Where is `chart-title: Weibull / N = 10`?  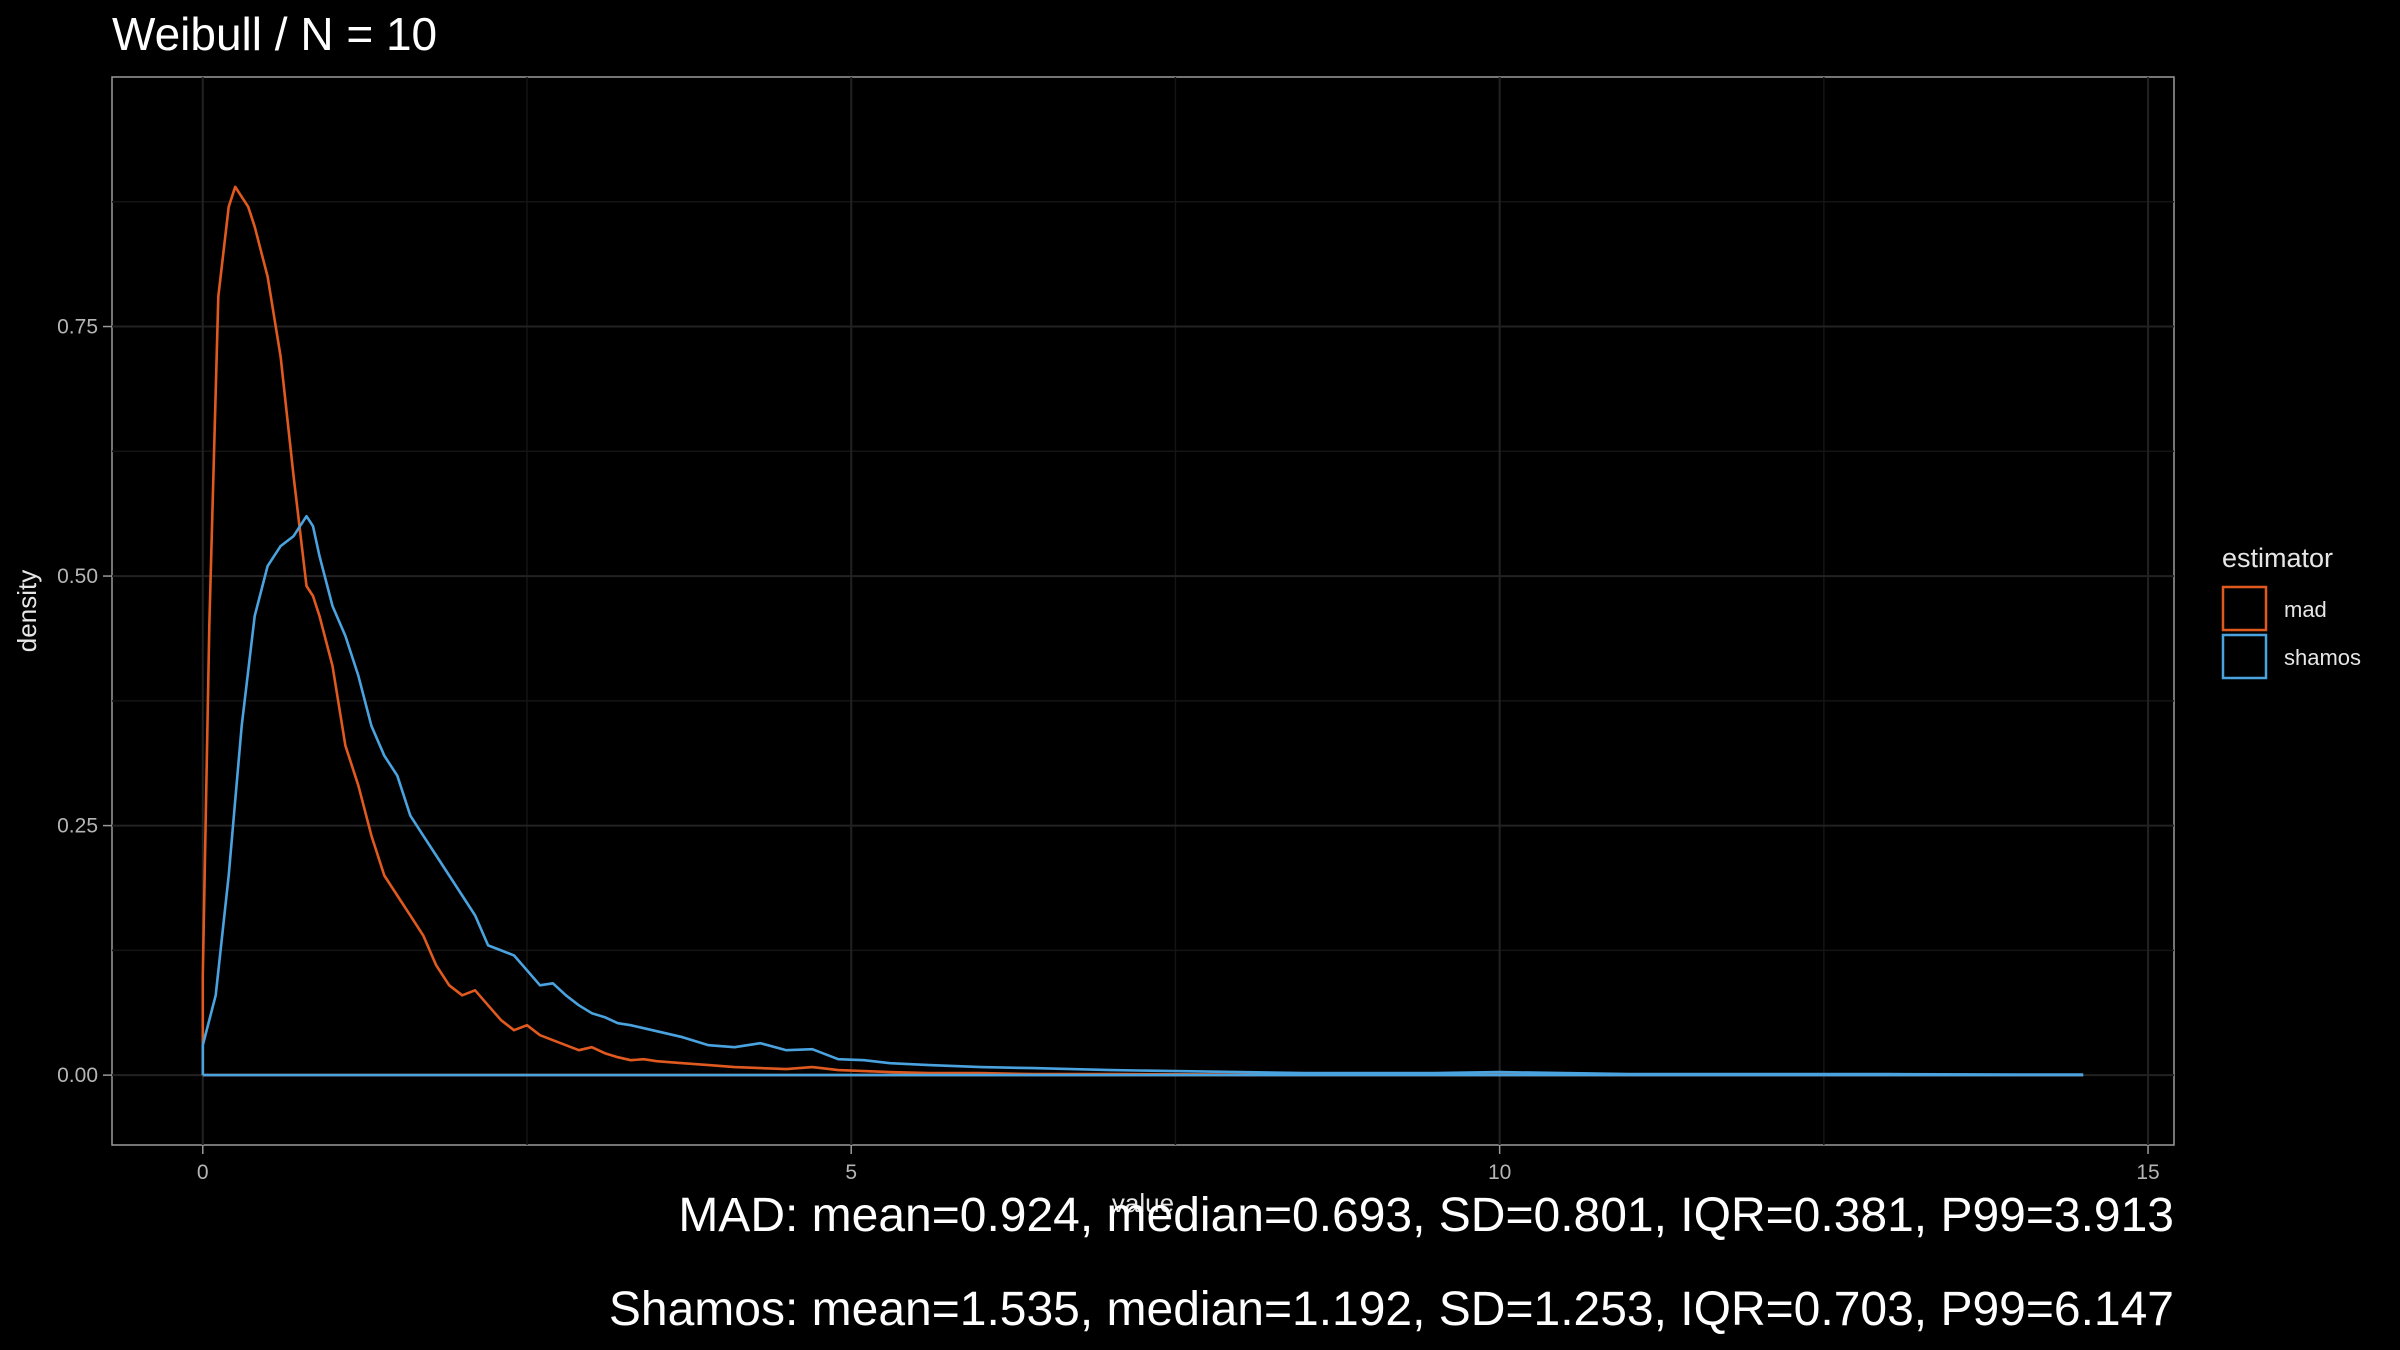 chart-title: Weibull / N = 10 is located at coordinates (274, 34).